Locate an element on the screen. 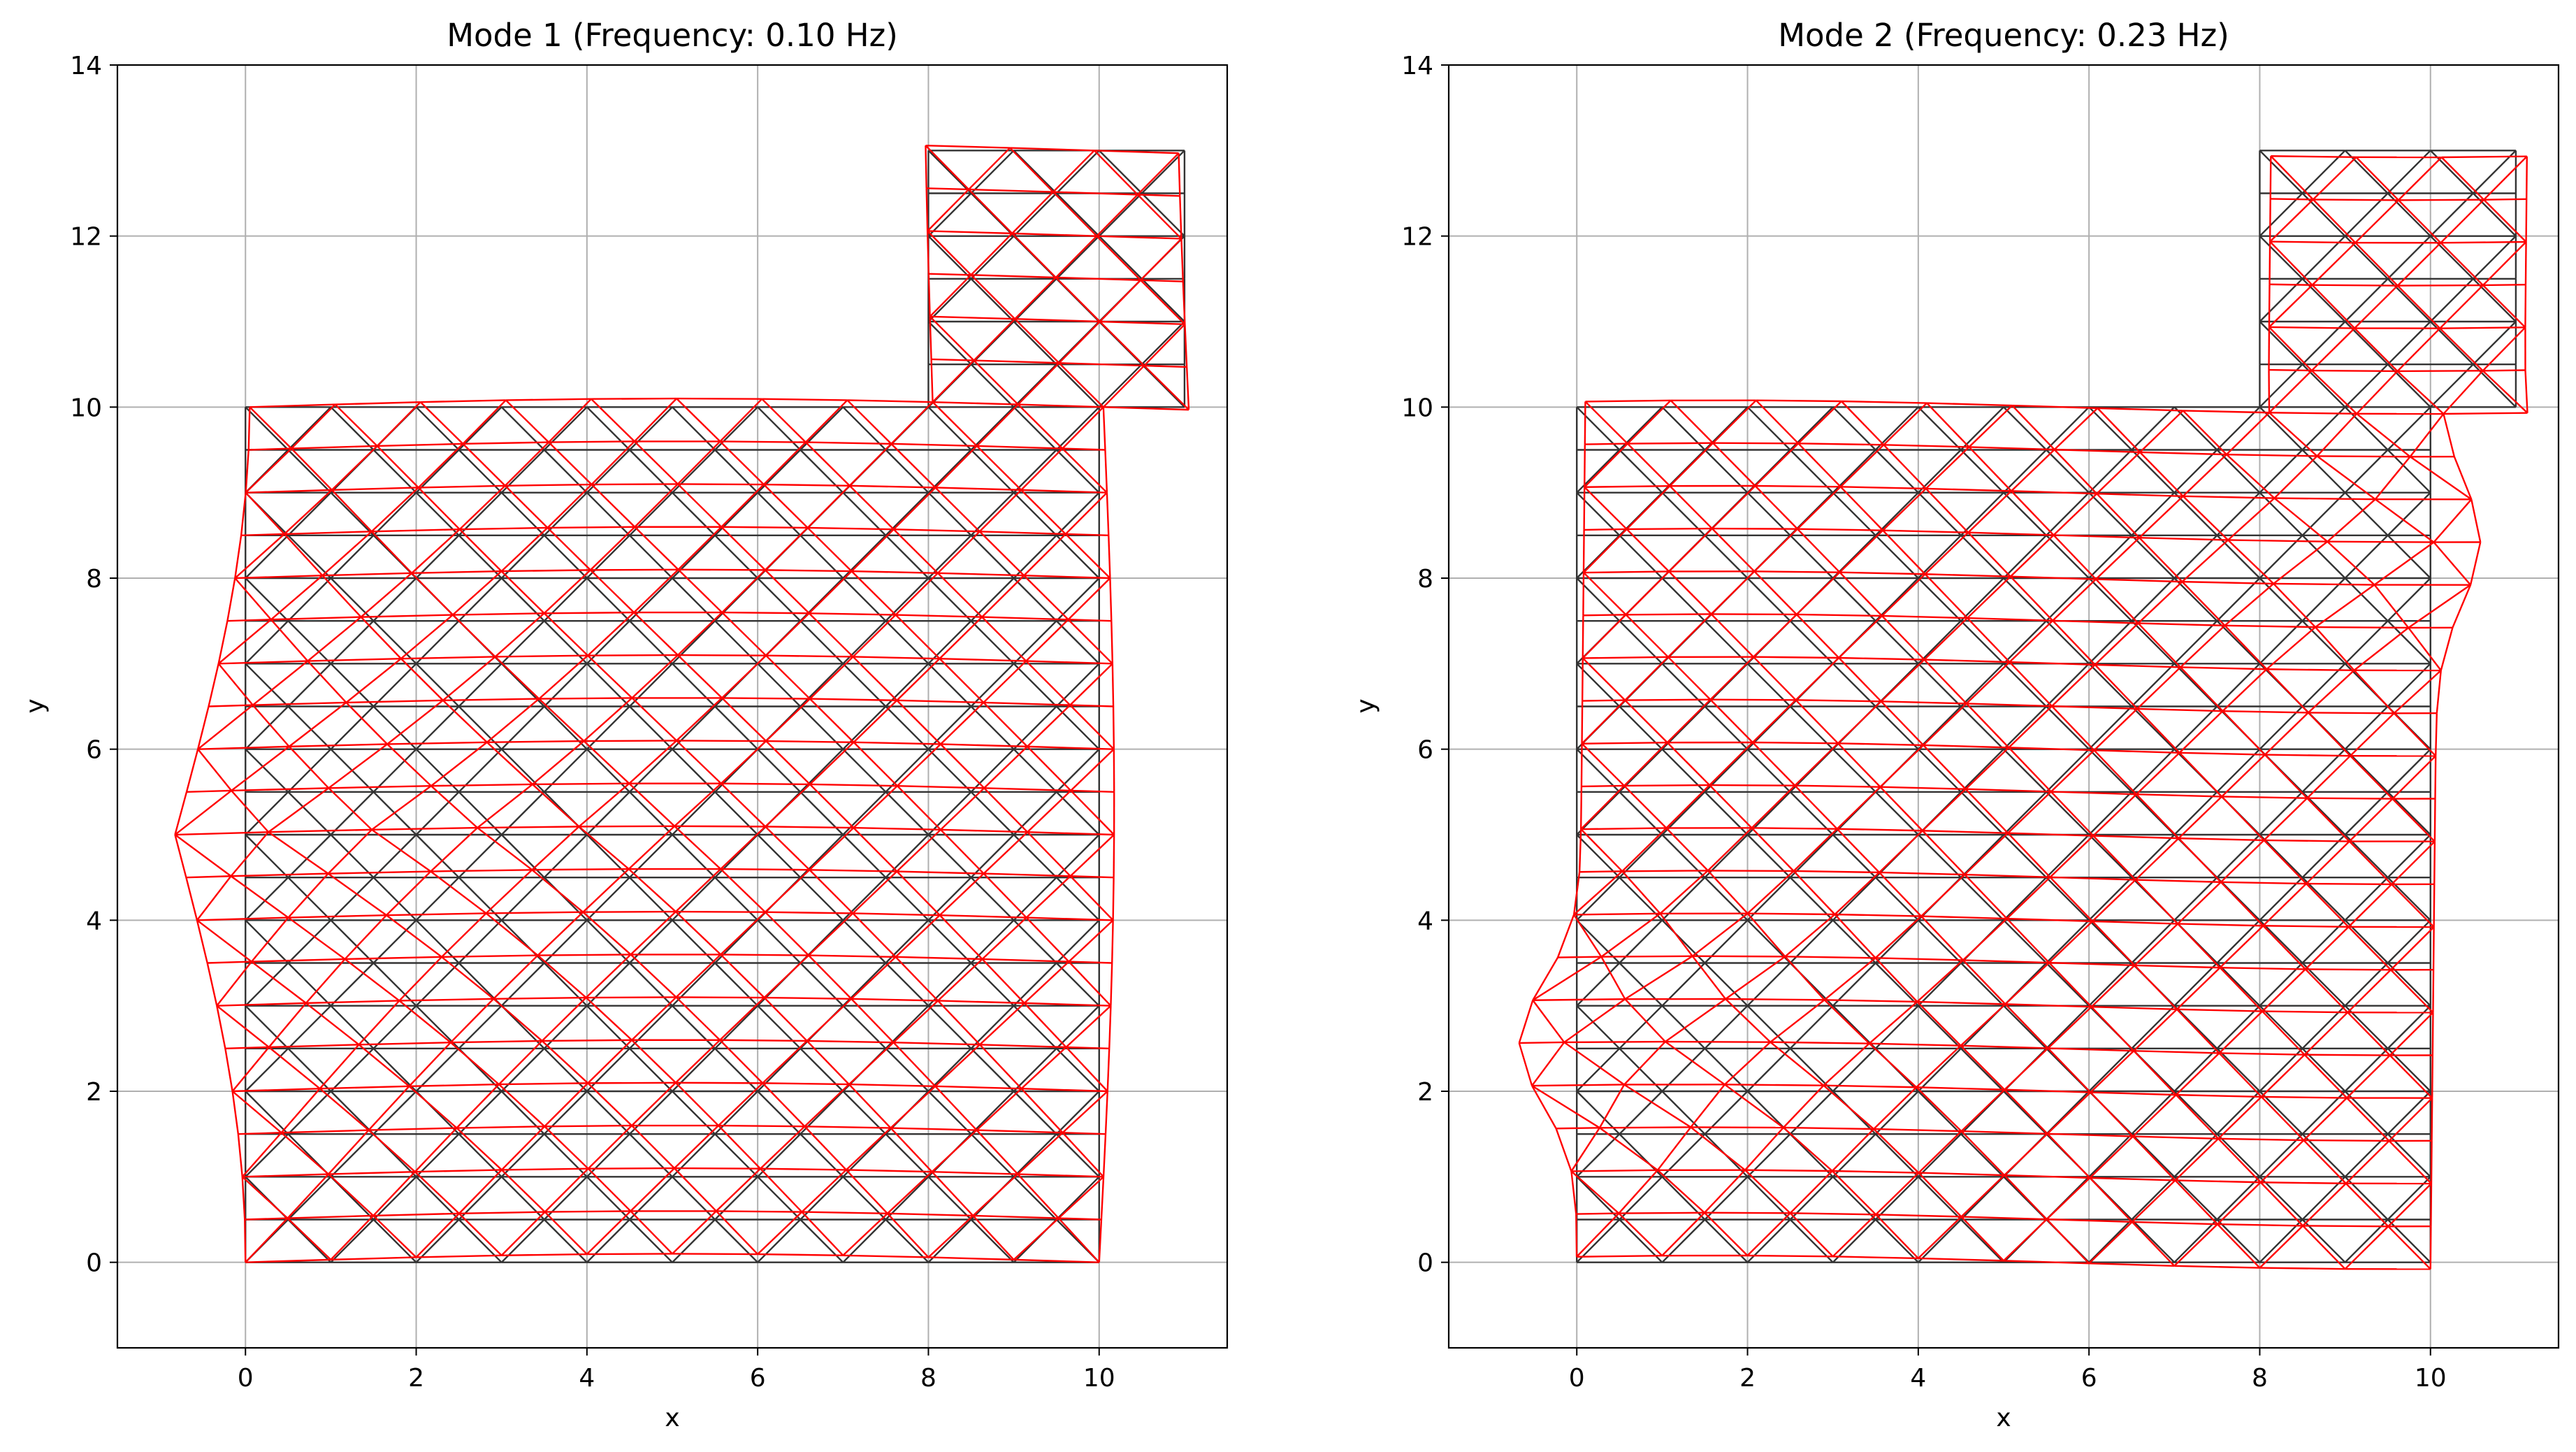 The image size is (2576, 1452). x-tick-label: 0 is located at coordinates (246, 1379).